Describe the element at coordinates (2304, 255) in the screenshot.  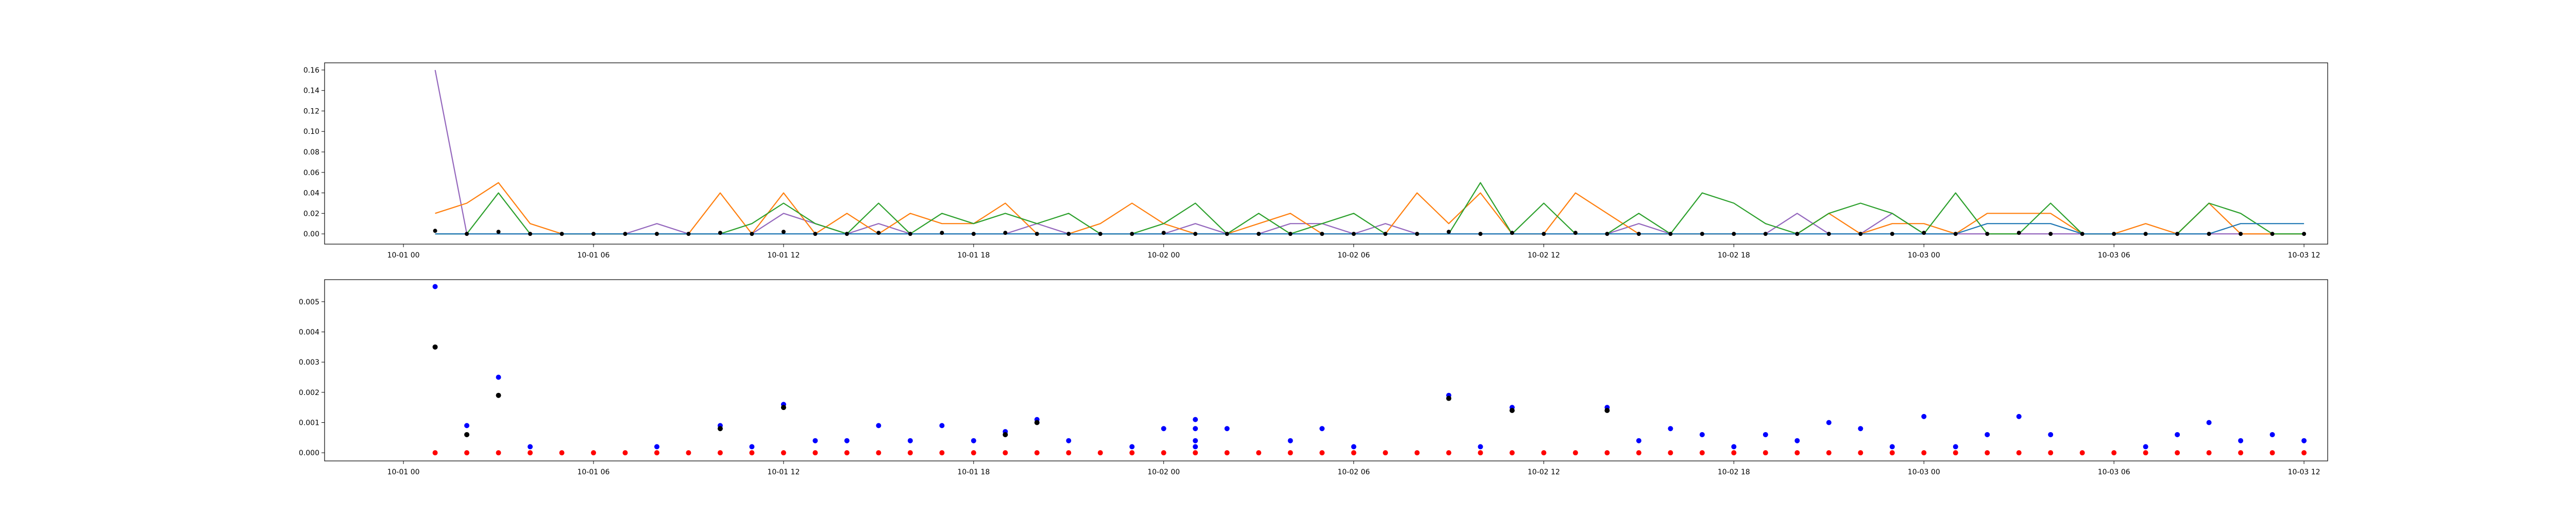
I see `x-tick-label: 10-03 12` at that location.